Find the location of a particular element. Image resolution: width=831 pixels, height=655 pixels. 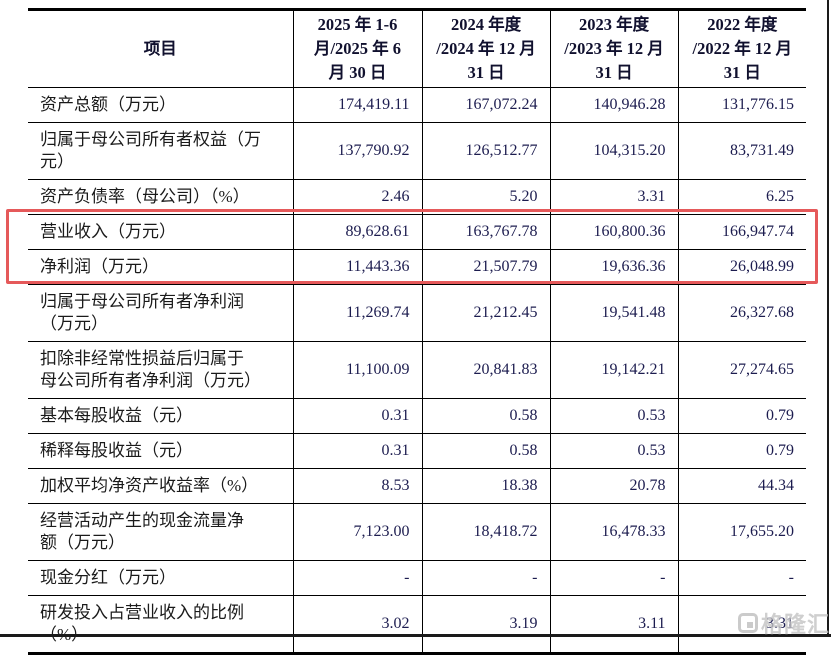

cell-value: 17,655.20 is located at coordinates (741, 532).